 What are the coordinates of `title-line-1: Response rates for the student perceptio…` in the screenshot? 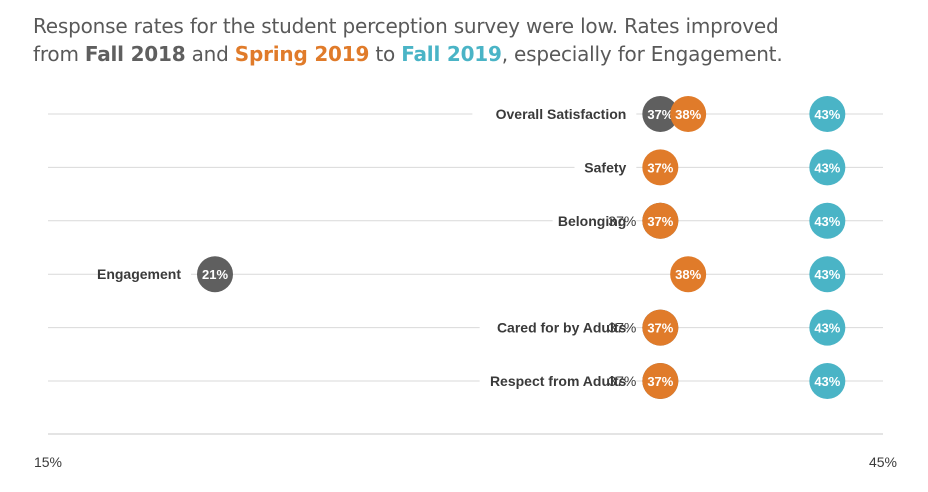 It's located at (406, 26).